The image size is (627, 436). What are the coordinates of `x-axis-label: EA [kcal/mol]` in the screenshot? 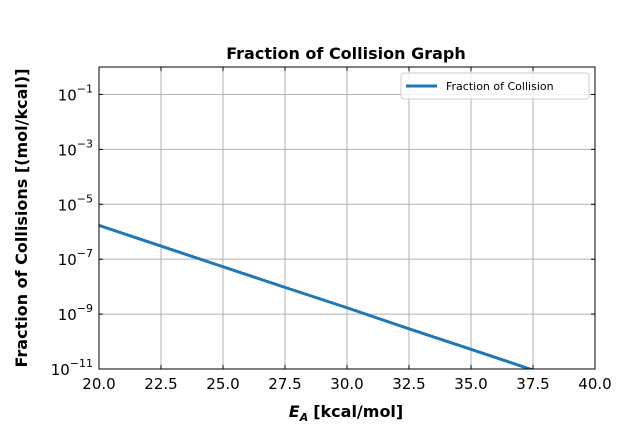 It's located at (346, 413).